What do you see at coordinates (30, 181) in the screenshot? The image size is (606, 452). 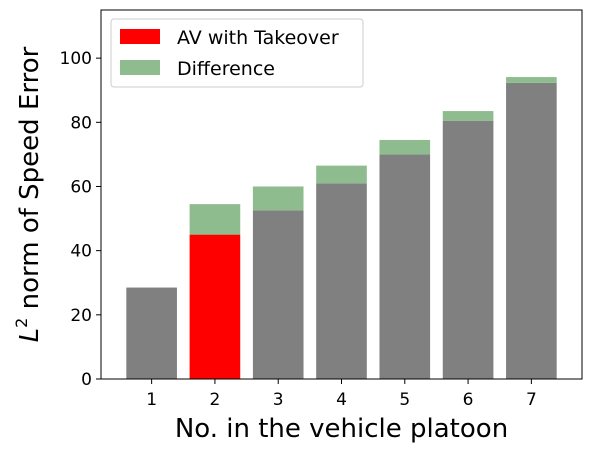 I see `y-axis-title-rest: norm of Speed Error` at bounding box center [30, 181].